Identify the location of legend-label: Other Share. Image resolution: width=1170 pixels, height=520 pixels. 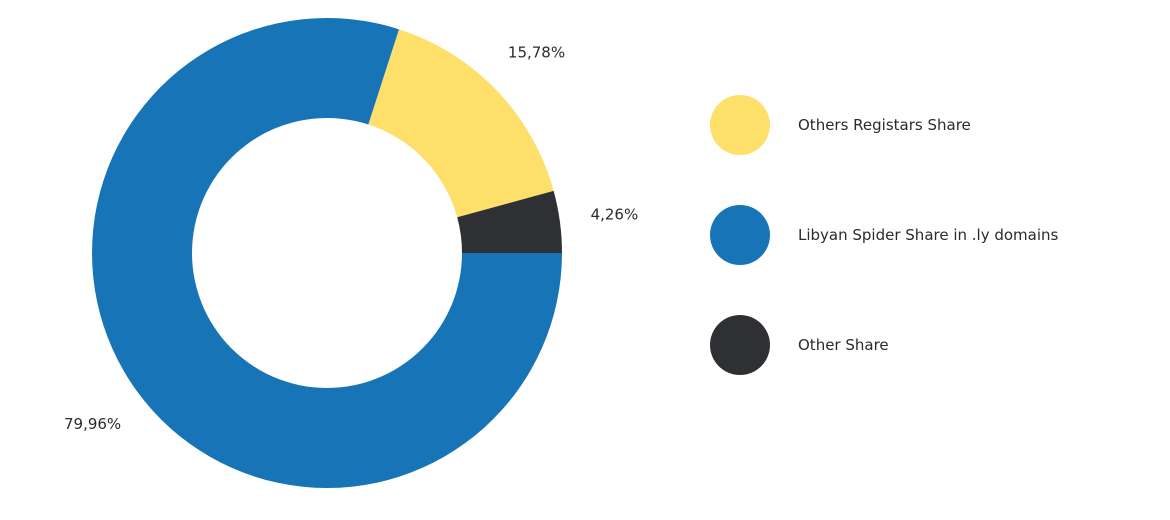
(843, 345).